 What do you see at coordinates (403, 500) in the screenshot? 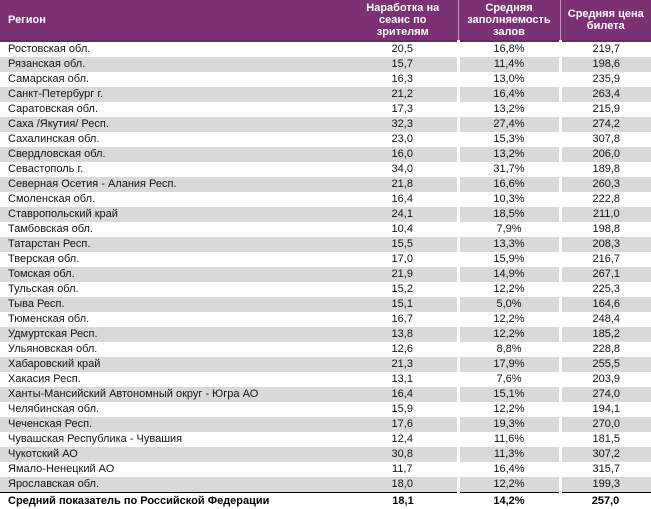
I see `total-attendance-value: 18,1` at bounding box center [403, 500].